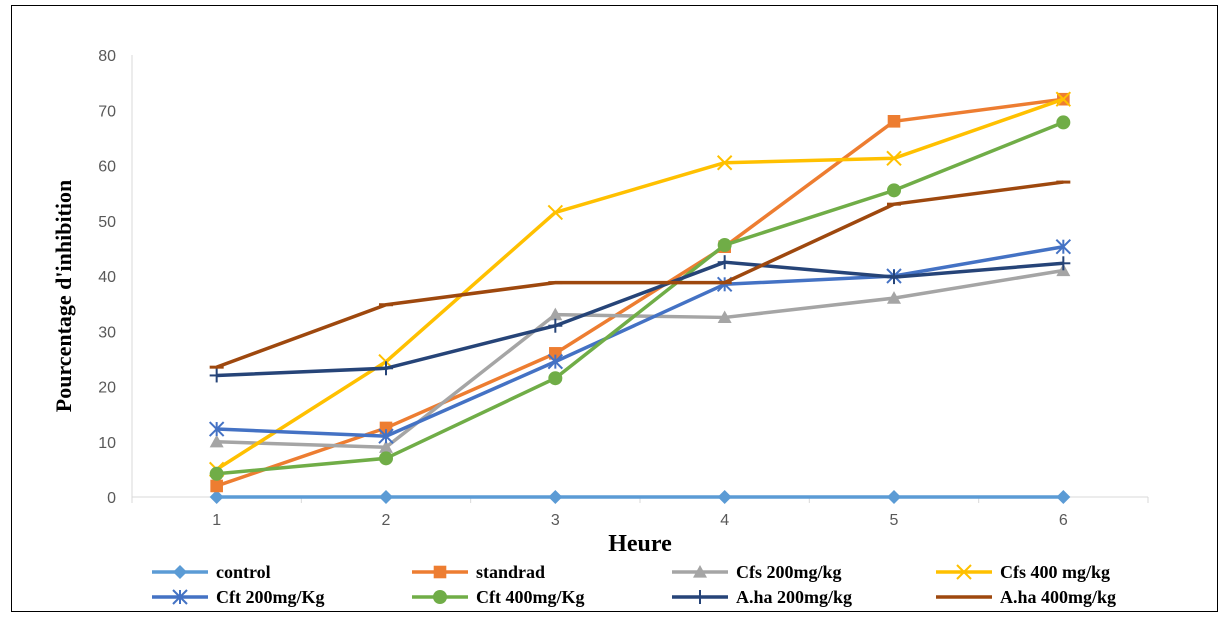 The height and width of the screenshot is (617, 1223). I want to click on y-tick-label: 80, so click(107, 56).